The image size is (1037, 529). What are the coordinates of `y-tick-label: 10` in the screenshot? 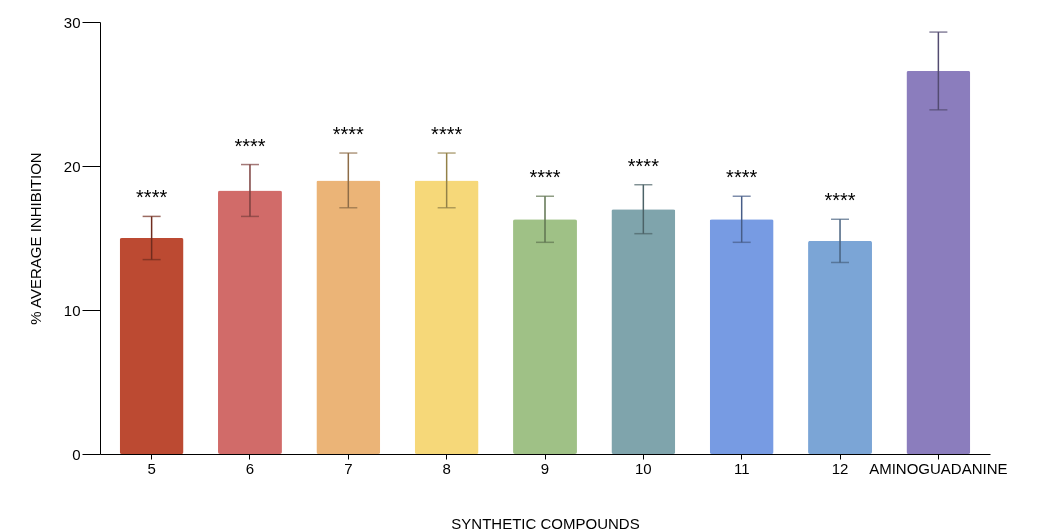 It's located at (72, 310).